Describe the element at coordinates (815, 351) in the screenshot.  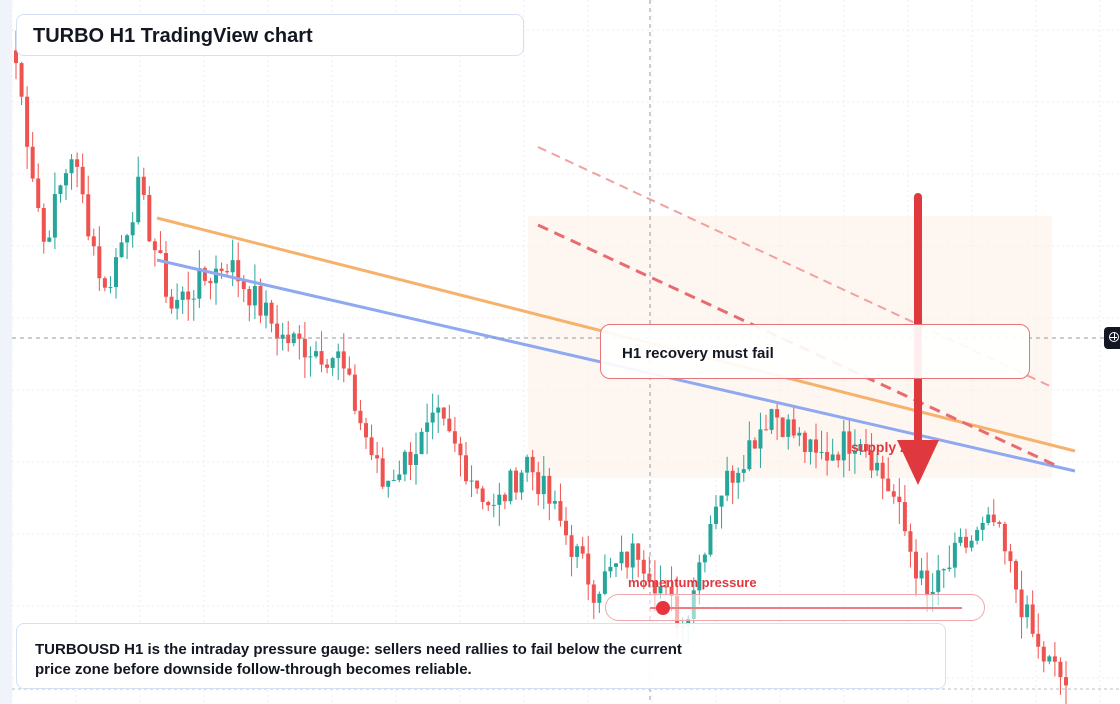
I see `callout-panel: H1 recovery must fail` at that location.